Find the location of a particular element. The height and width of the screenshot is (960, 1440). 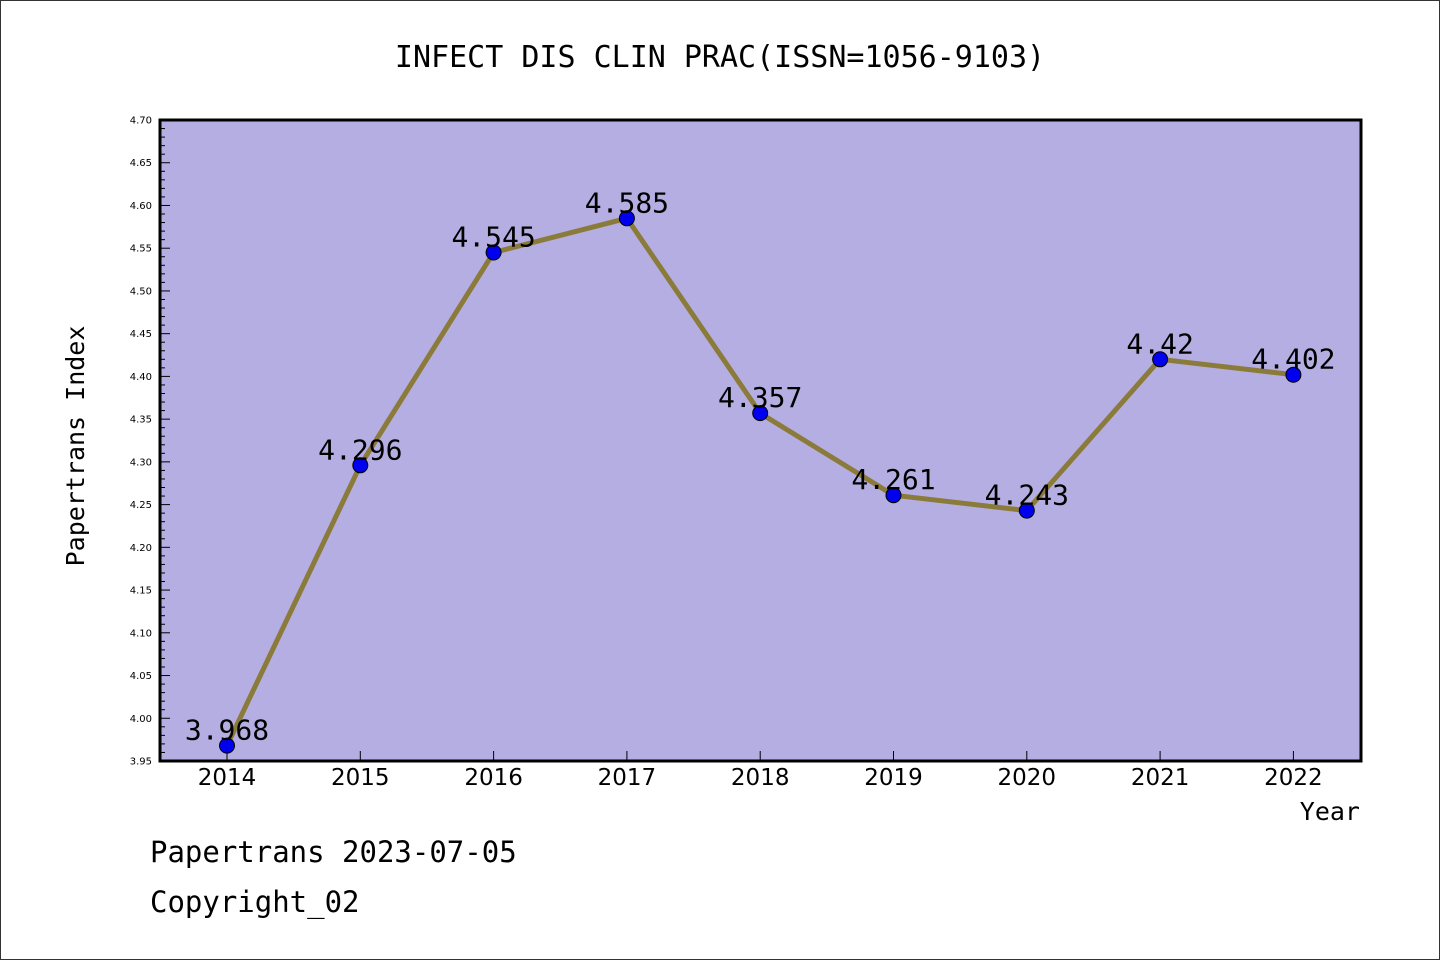

y-tick-label: 4.30 is located at coordinates (141, 462).